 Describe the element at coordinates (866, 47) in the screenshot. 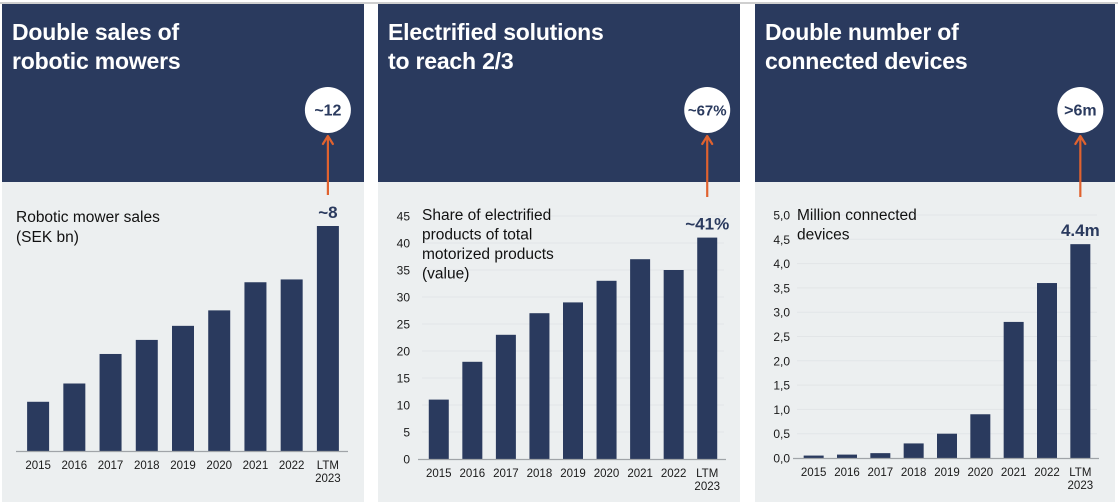

I see `panel-title: Double number of connected devices` at that location.